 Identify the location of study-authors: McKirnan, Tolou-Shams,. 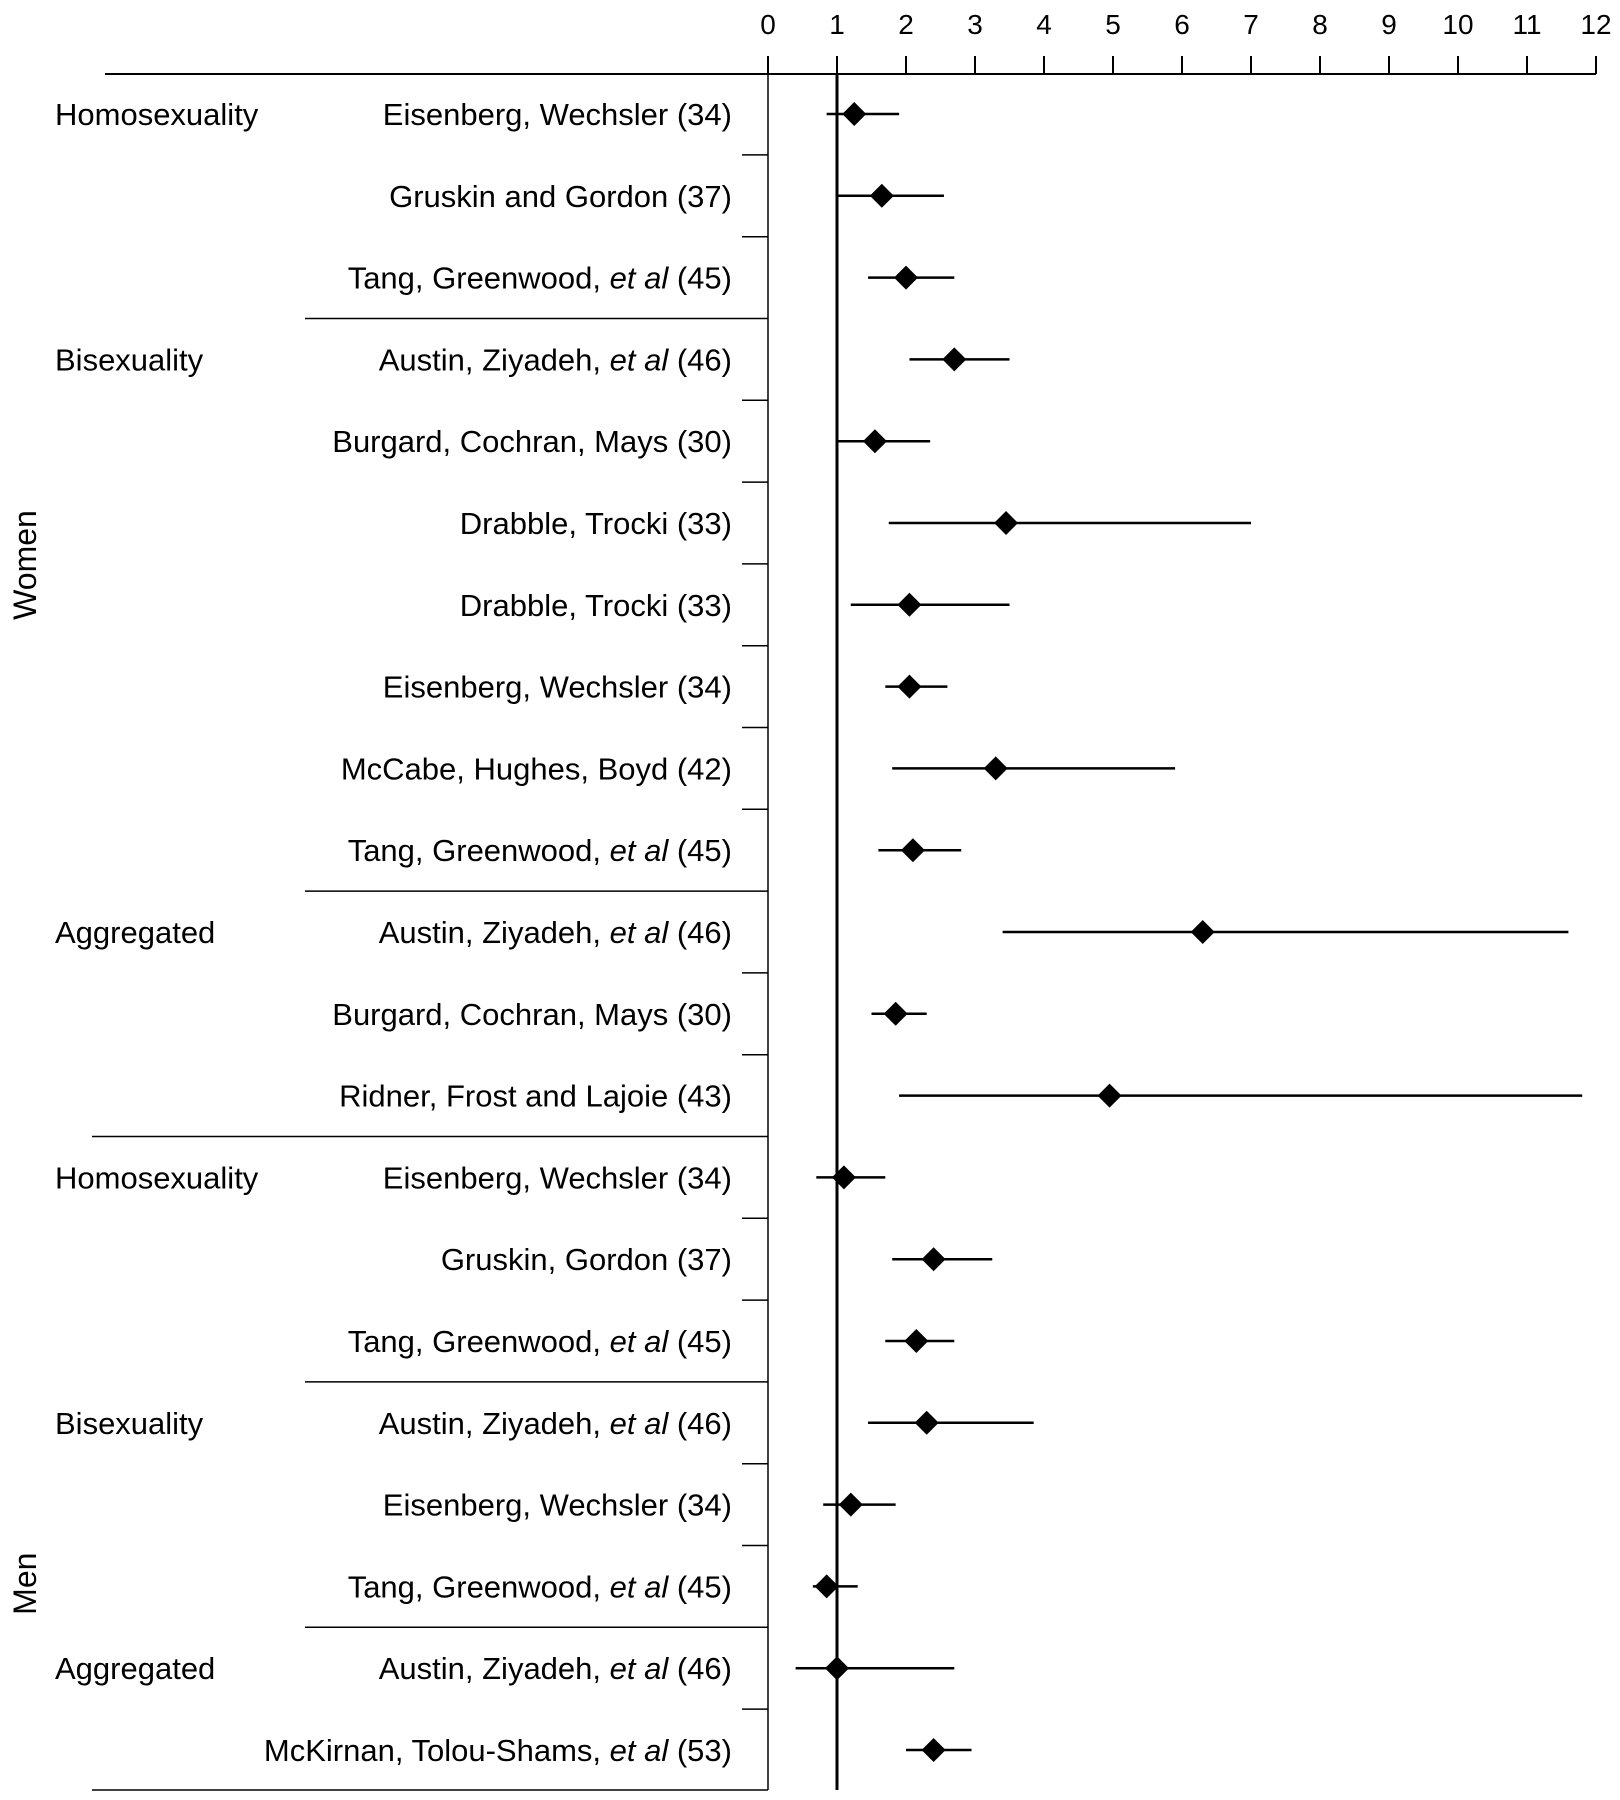
(437, 1750).